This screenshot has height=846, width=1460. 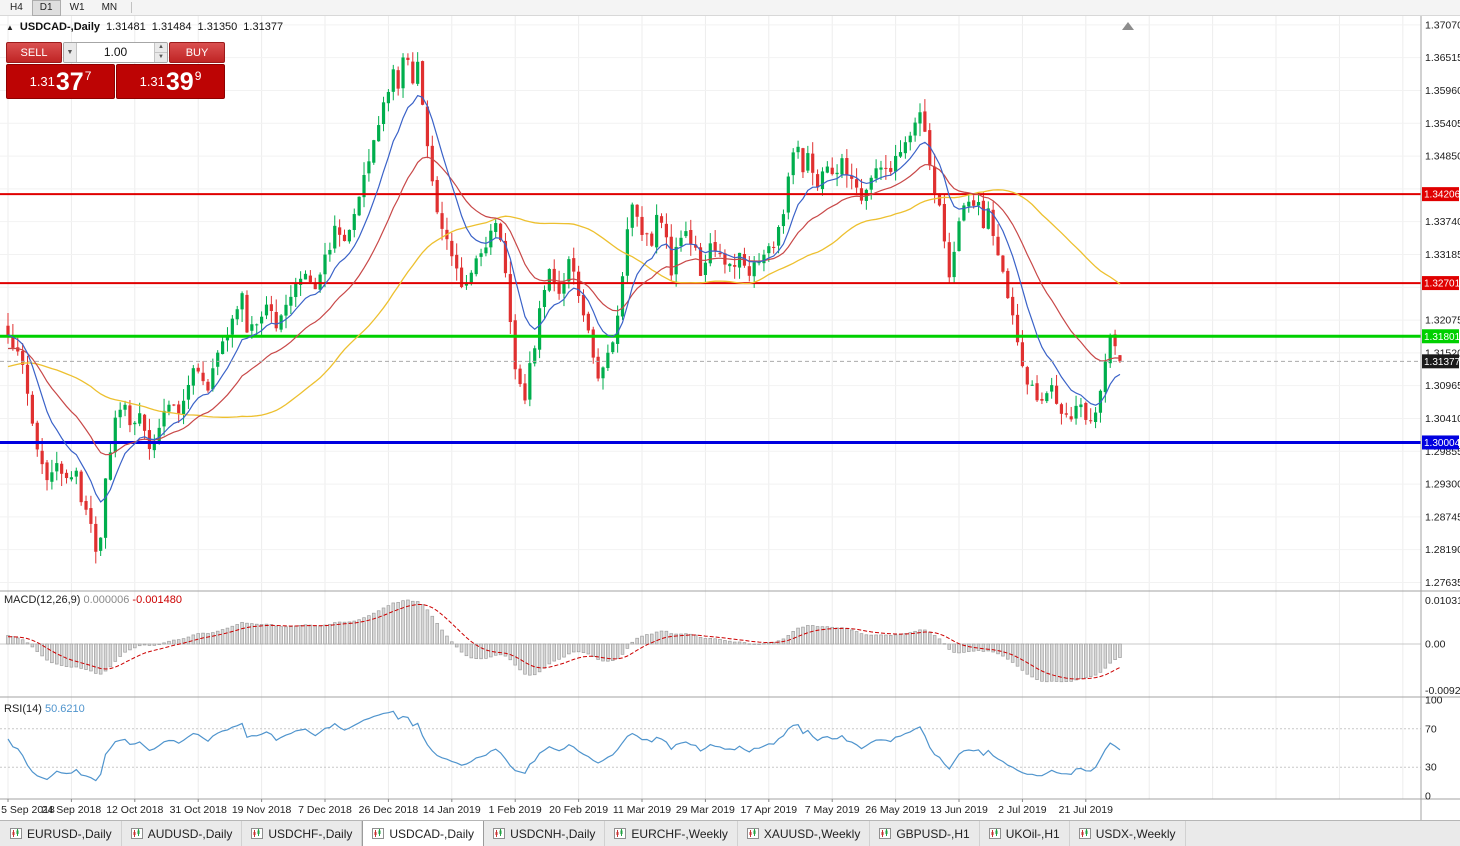 What do you see at coordinates (642, 810) in the screenshot?
I see `date-label: 11 Mar 2019` at bounding box center [642, 810].